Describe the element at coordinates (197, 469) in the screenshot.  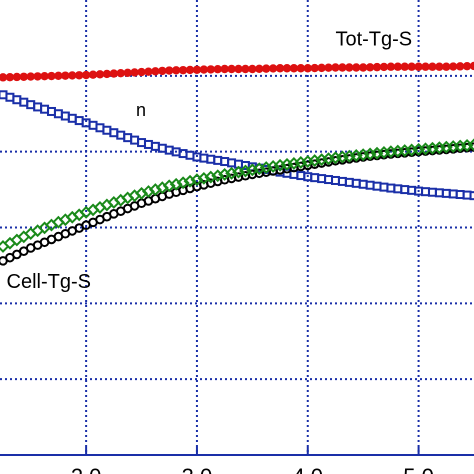
I see `x-tick-label-1: 3.0` at that location.